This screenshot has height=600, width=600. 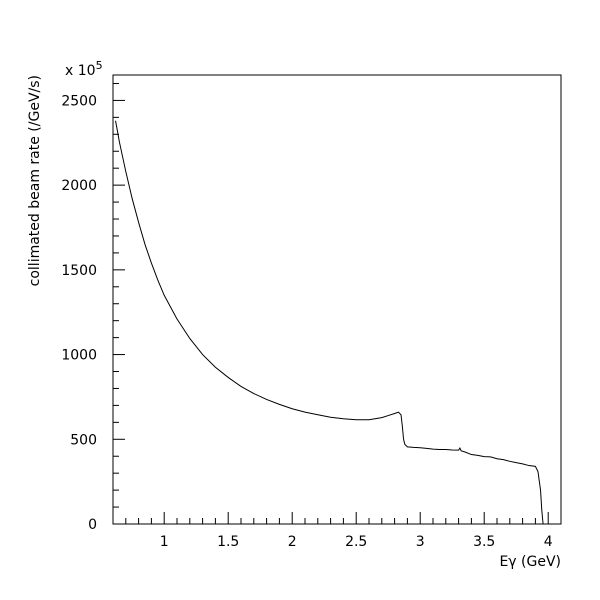 What do you see at coordinates (337, 518) in the screenshot?
I see `x-axis-ticks` at bounding box center [337, 518].